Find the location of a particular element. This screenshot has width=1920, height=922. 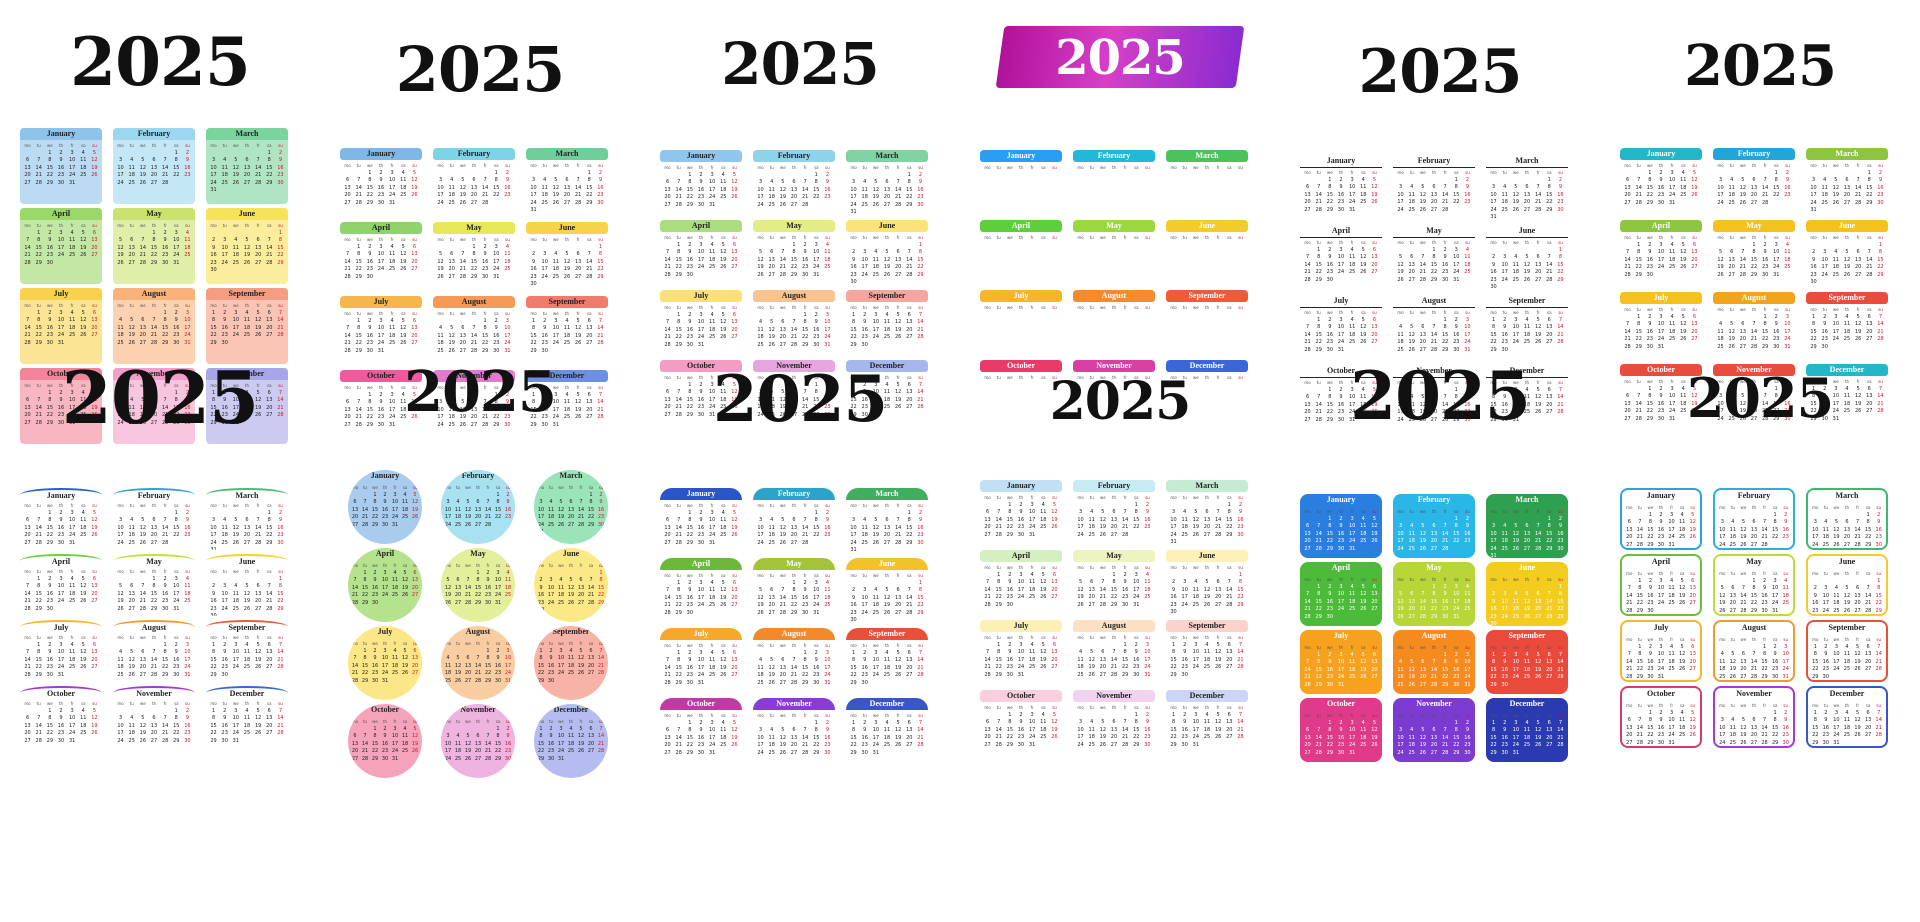

day-11: 11 is located at coordinates (458, 509).